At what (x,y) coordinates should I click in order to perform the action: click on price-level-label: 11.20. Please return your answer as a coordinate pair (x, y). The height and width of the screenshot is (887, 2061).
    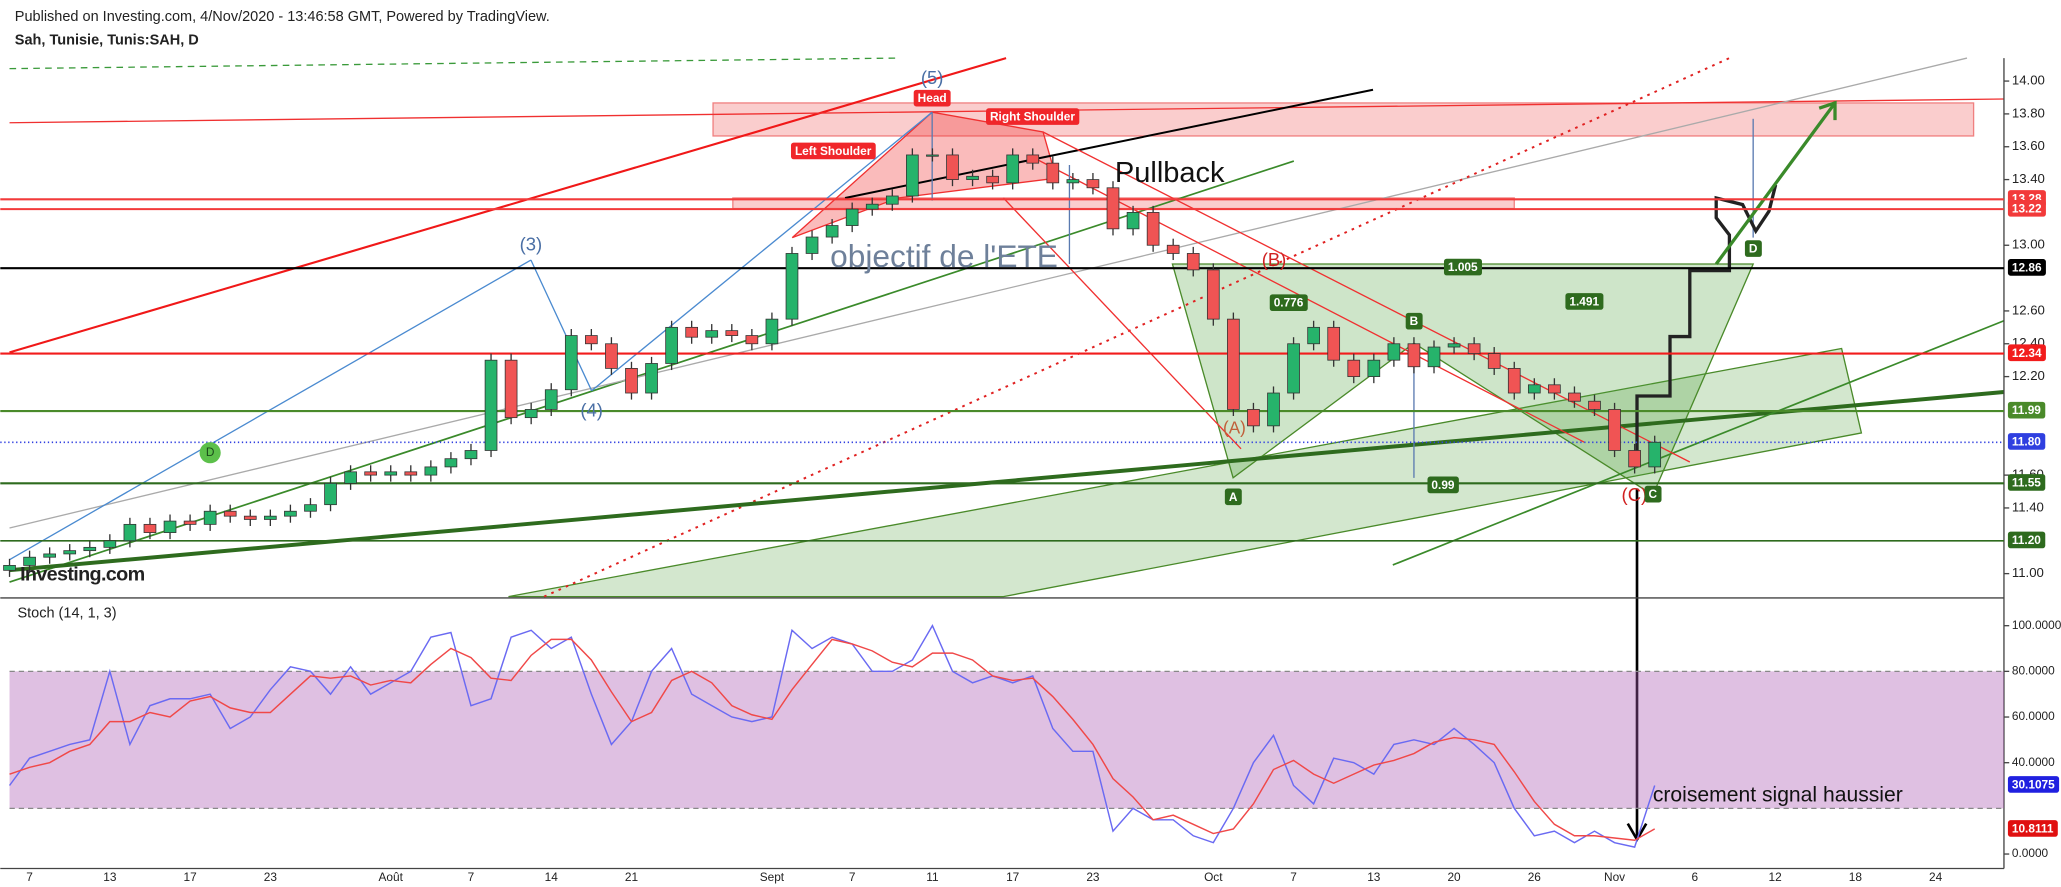
    Looking at the image, I should click on (2026, 540).